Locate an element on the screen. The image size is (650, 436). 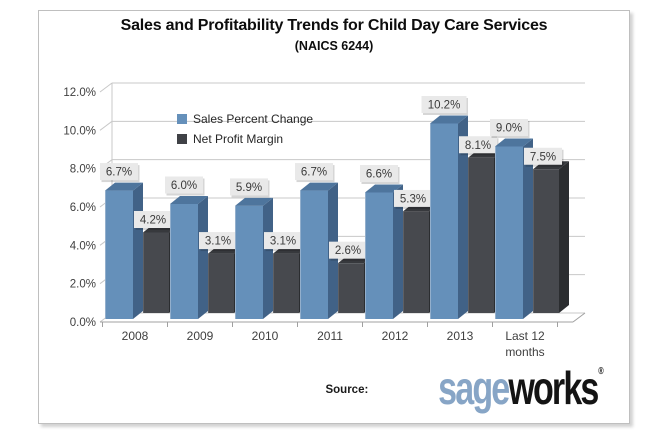
y-axis-label: 0.0% is located at coordinates (83, 323).